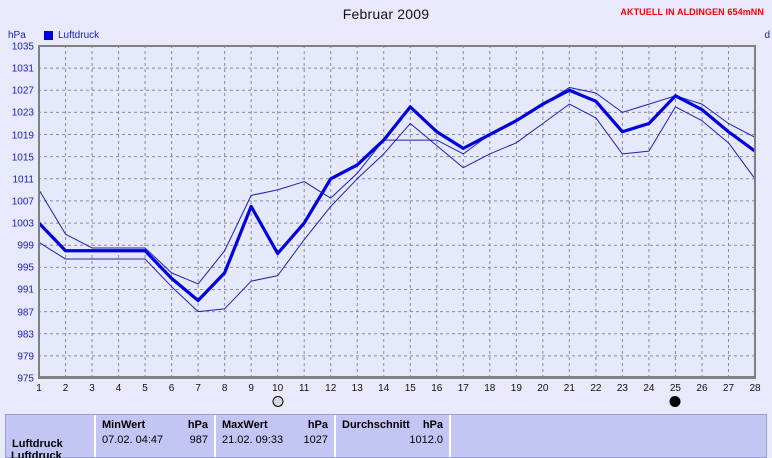 Image resolution: width=772 pixels, height=458 pixels. What do you see at coordinates (118, 388) in the screenshot?
I see `x-tick-4: 4` at bounding box center [118, 388].